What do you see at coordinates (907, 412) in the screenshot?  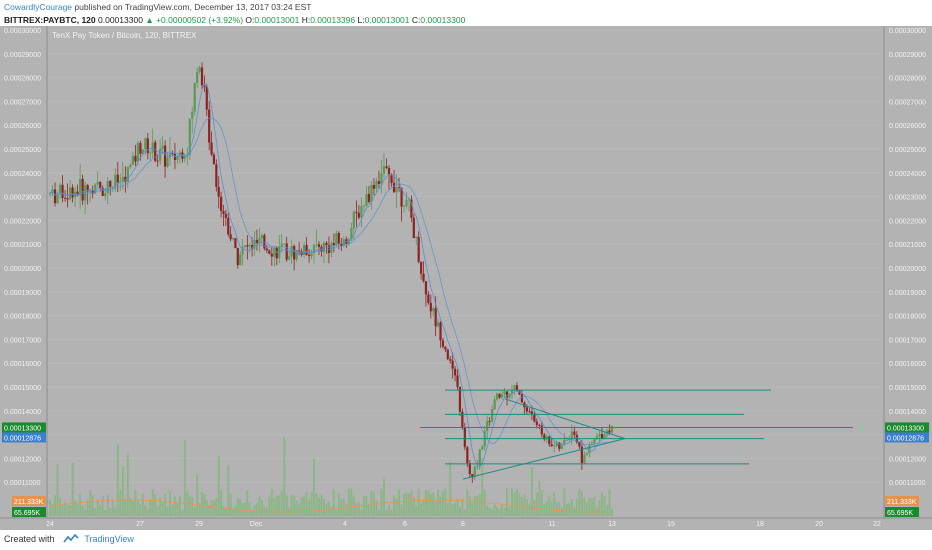 I see `y-tick-label: 0.00014000` at bounding box center [907, 412].